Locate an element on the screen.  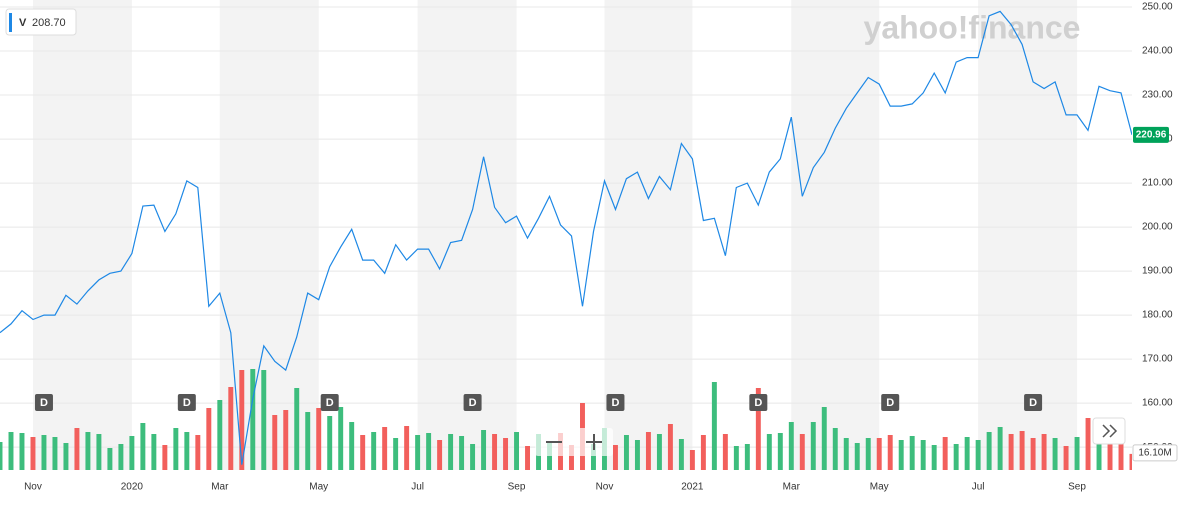
y-tick-label: 240.00 is located at coordinates (1157, 51).